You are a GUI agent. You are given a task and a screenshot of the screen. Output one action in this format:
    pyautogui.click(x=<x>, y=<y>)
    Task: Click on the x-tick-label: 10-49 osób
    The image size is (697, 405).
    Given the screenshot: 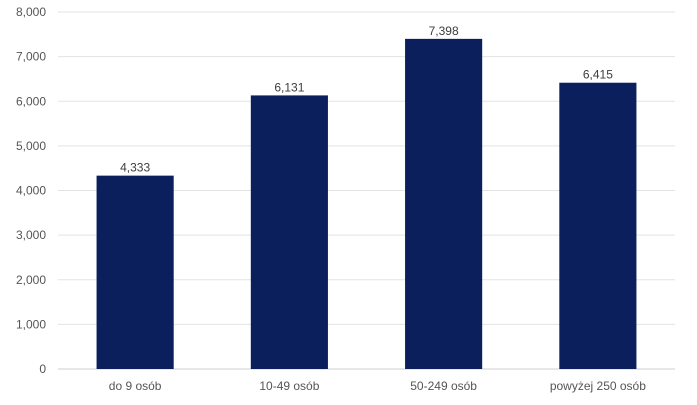 What is the action you would take?
    pyautogui.click(x=289, y=386)
    